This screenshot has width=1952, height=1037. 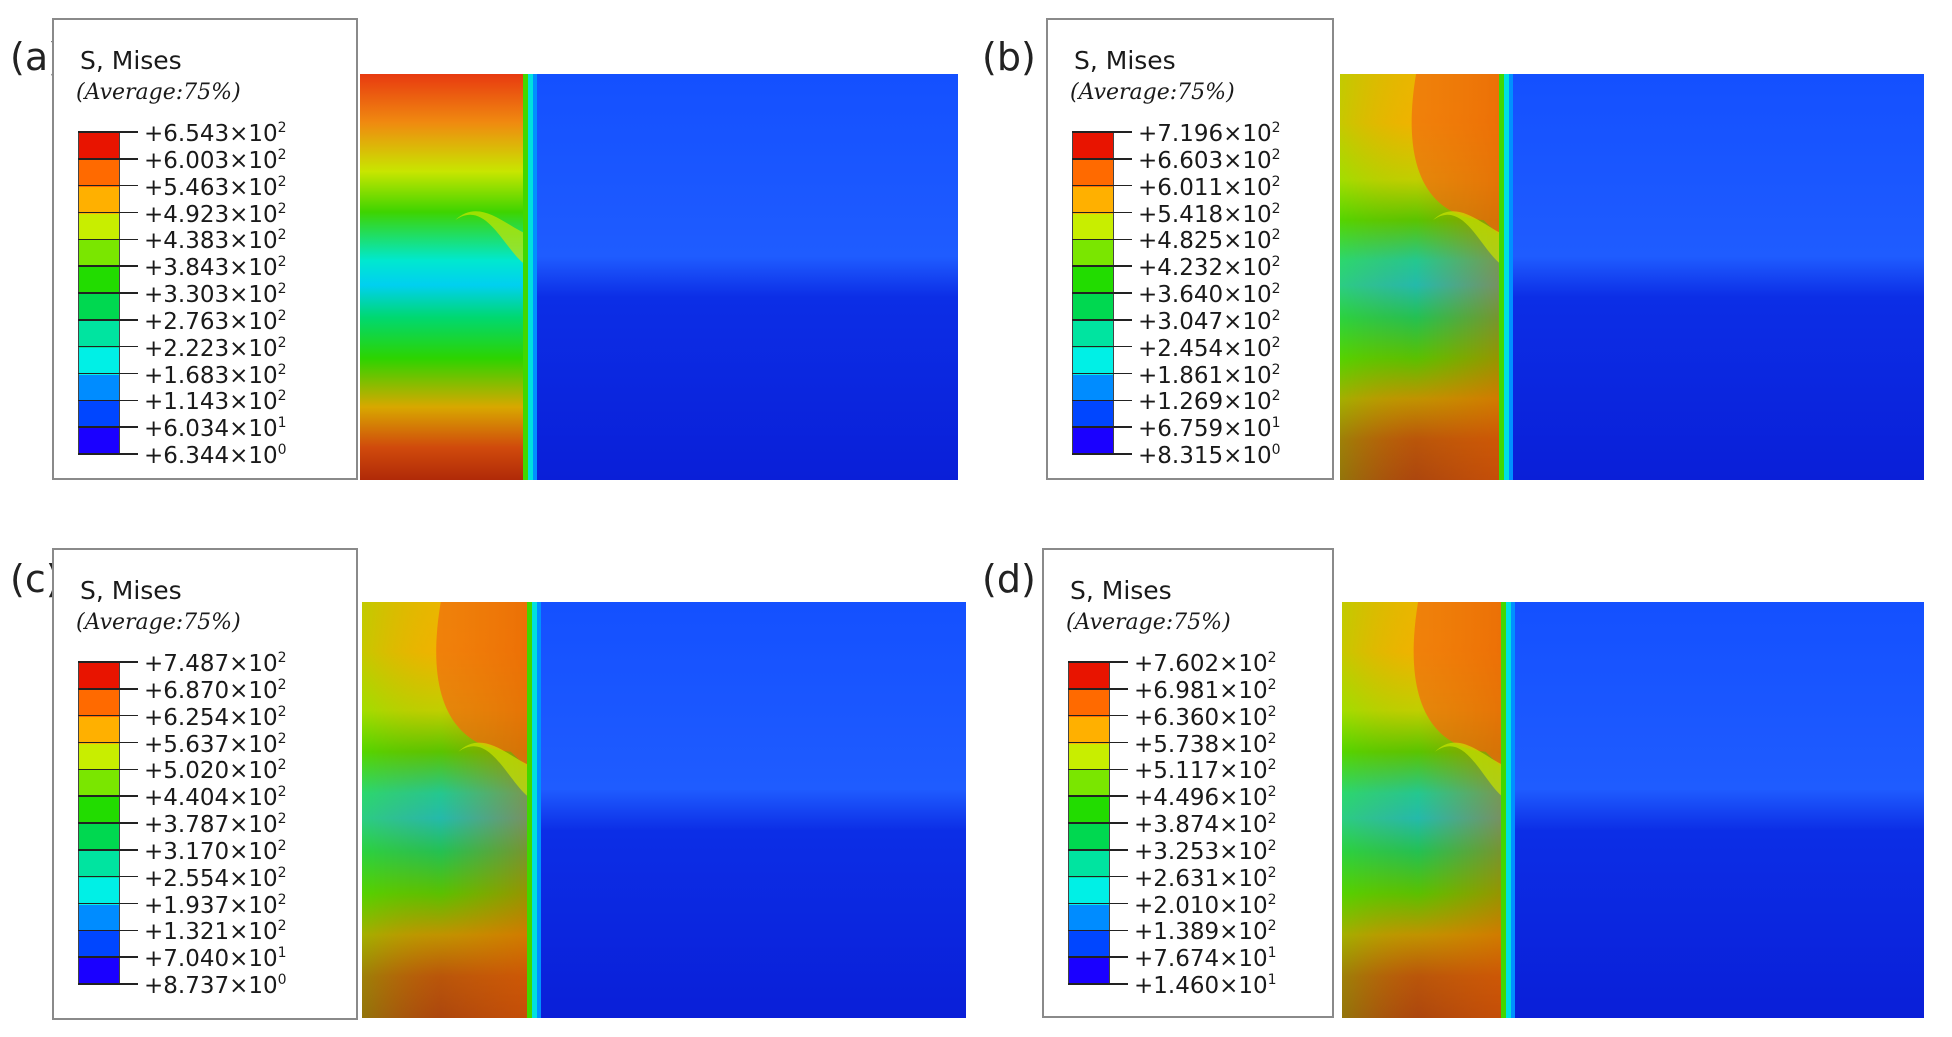 I want to click on tick-label: +7.602×102, so click(x=1205, y=663).